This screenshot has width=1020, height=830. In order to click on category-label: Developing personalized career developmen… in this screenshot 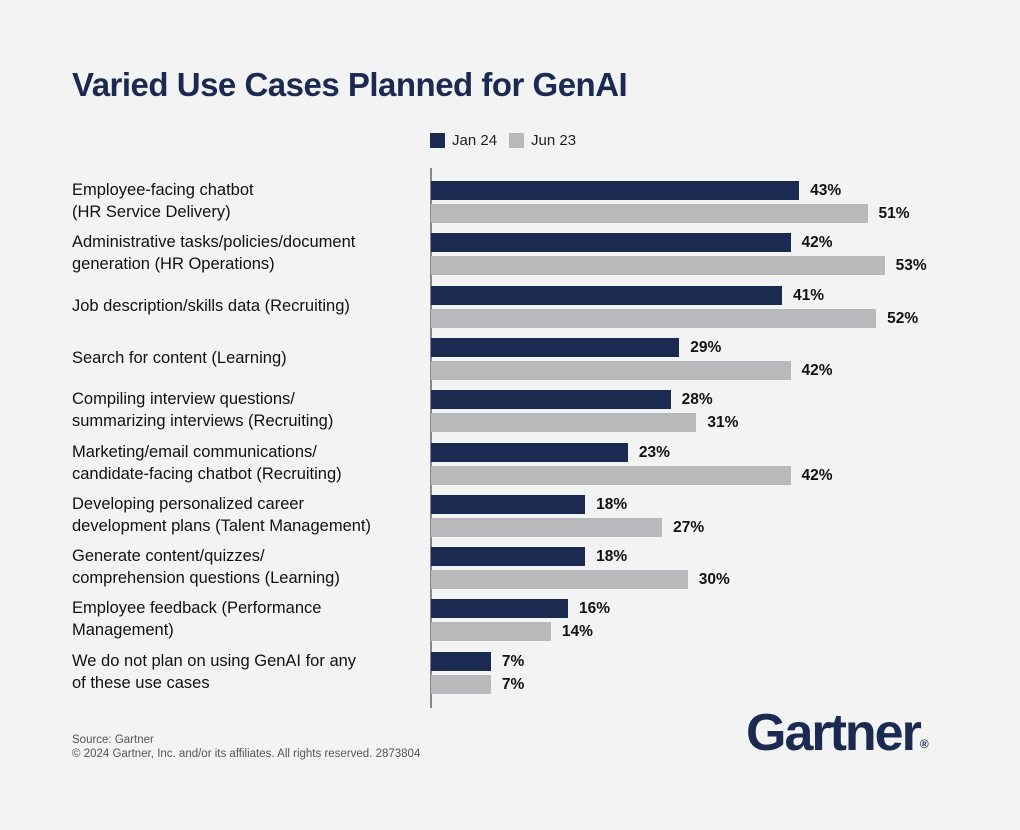, I will do `click(247, 515)`.